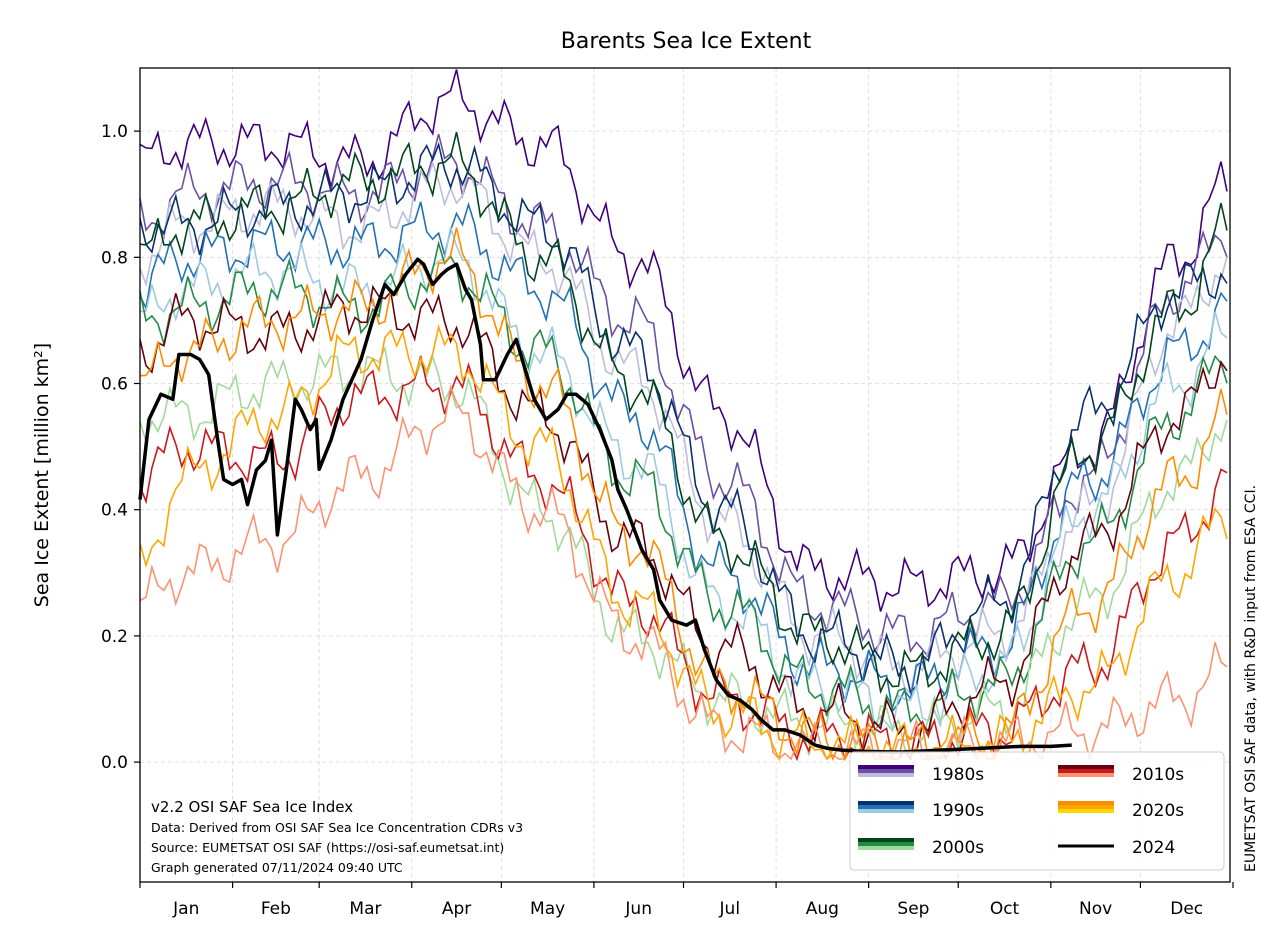  Describe the element at coordinates (252, 807) in the screenshot. I see `footer-line-1: v2.2 OSI SAF Sea Ice Index` at that location.